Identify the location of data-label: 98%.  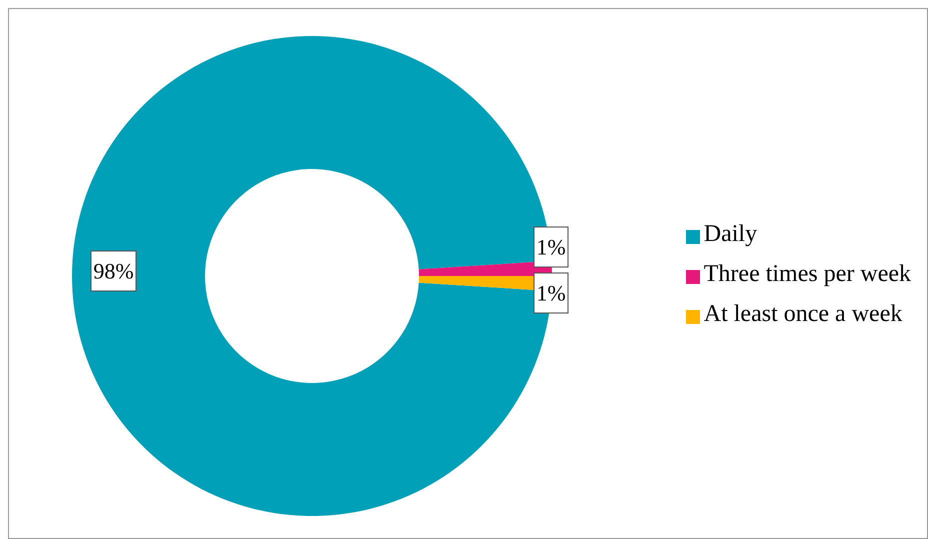
(113, 271).